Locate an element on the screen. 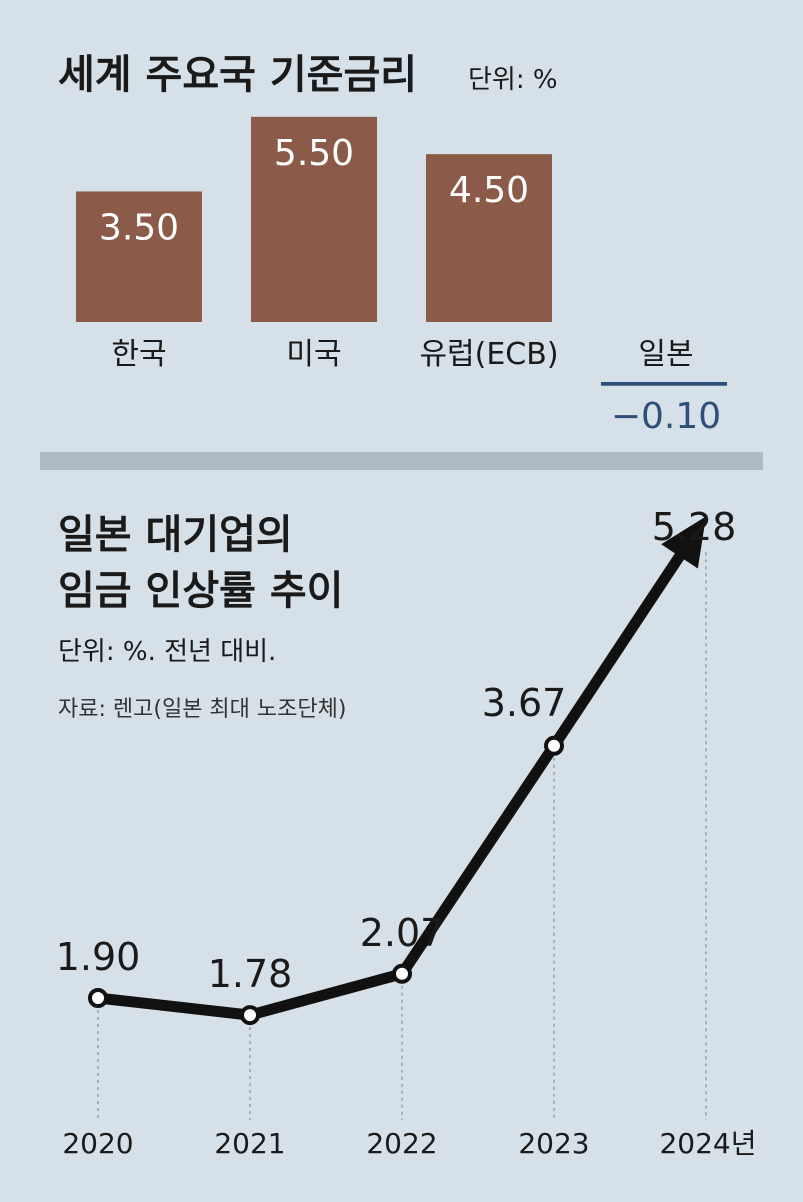 The width and height of the screenshot is (803, 1202). bar-category-label: 유럽(ECB) is located at coordinates (488, 354).